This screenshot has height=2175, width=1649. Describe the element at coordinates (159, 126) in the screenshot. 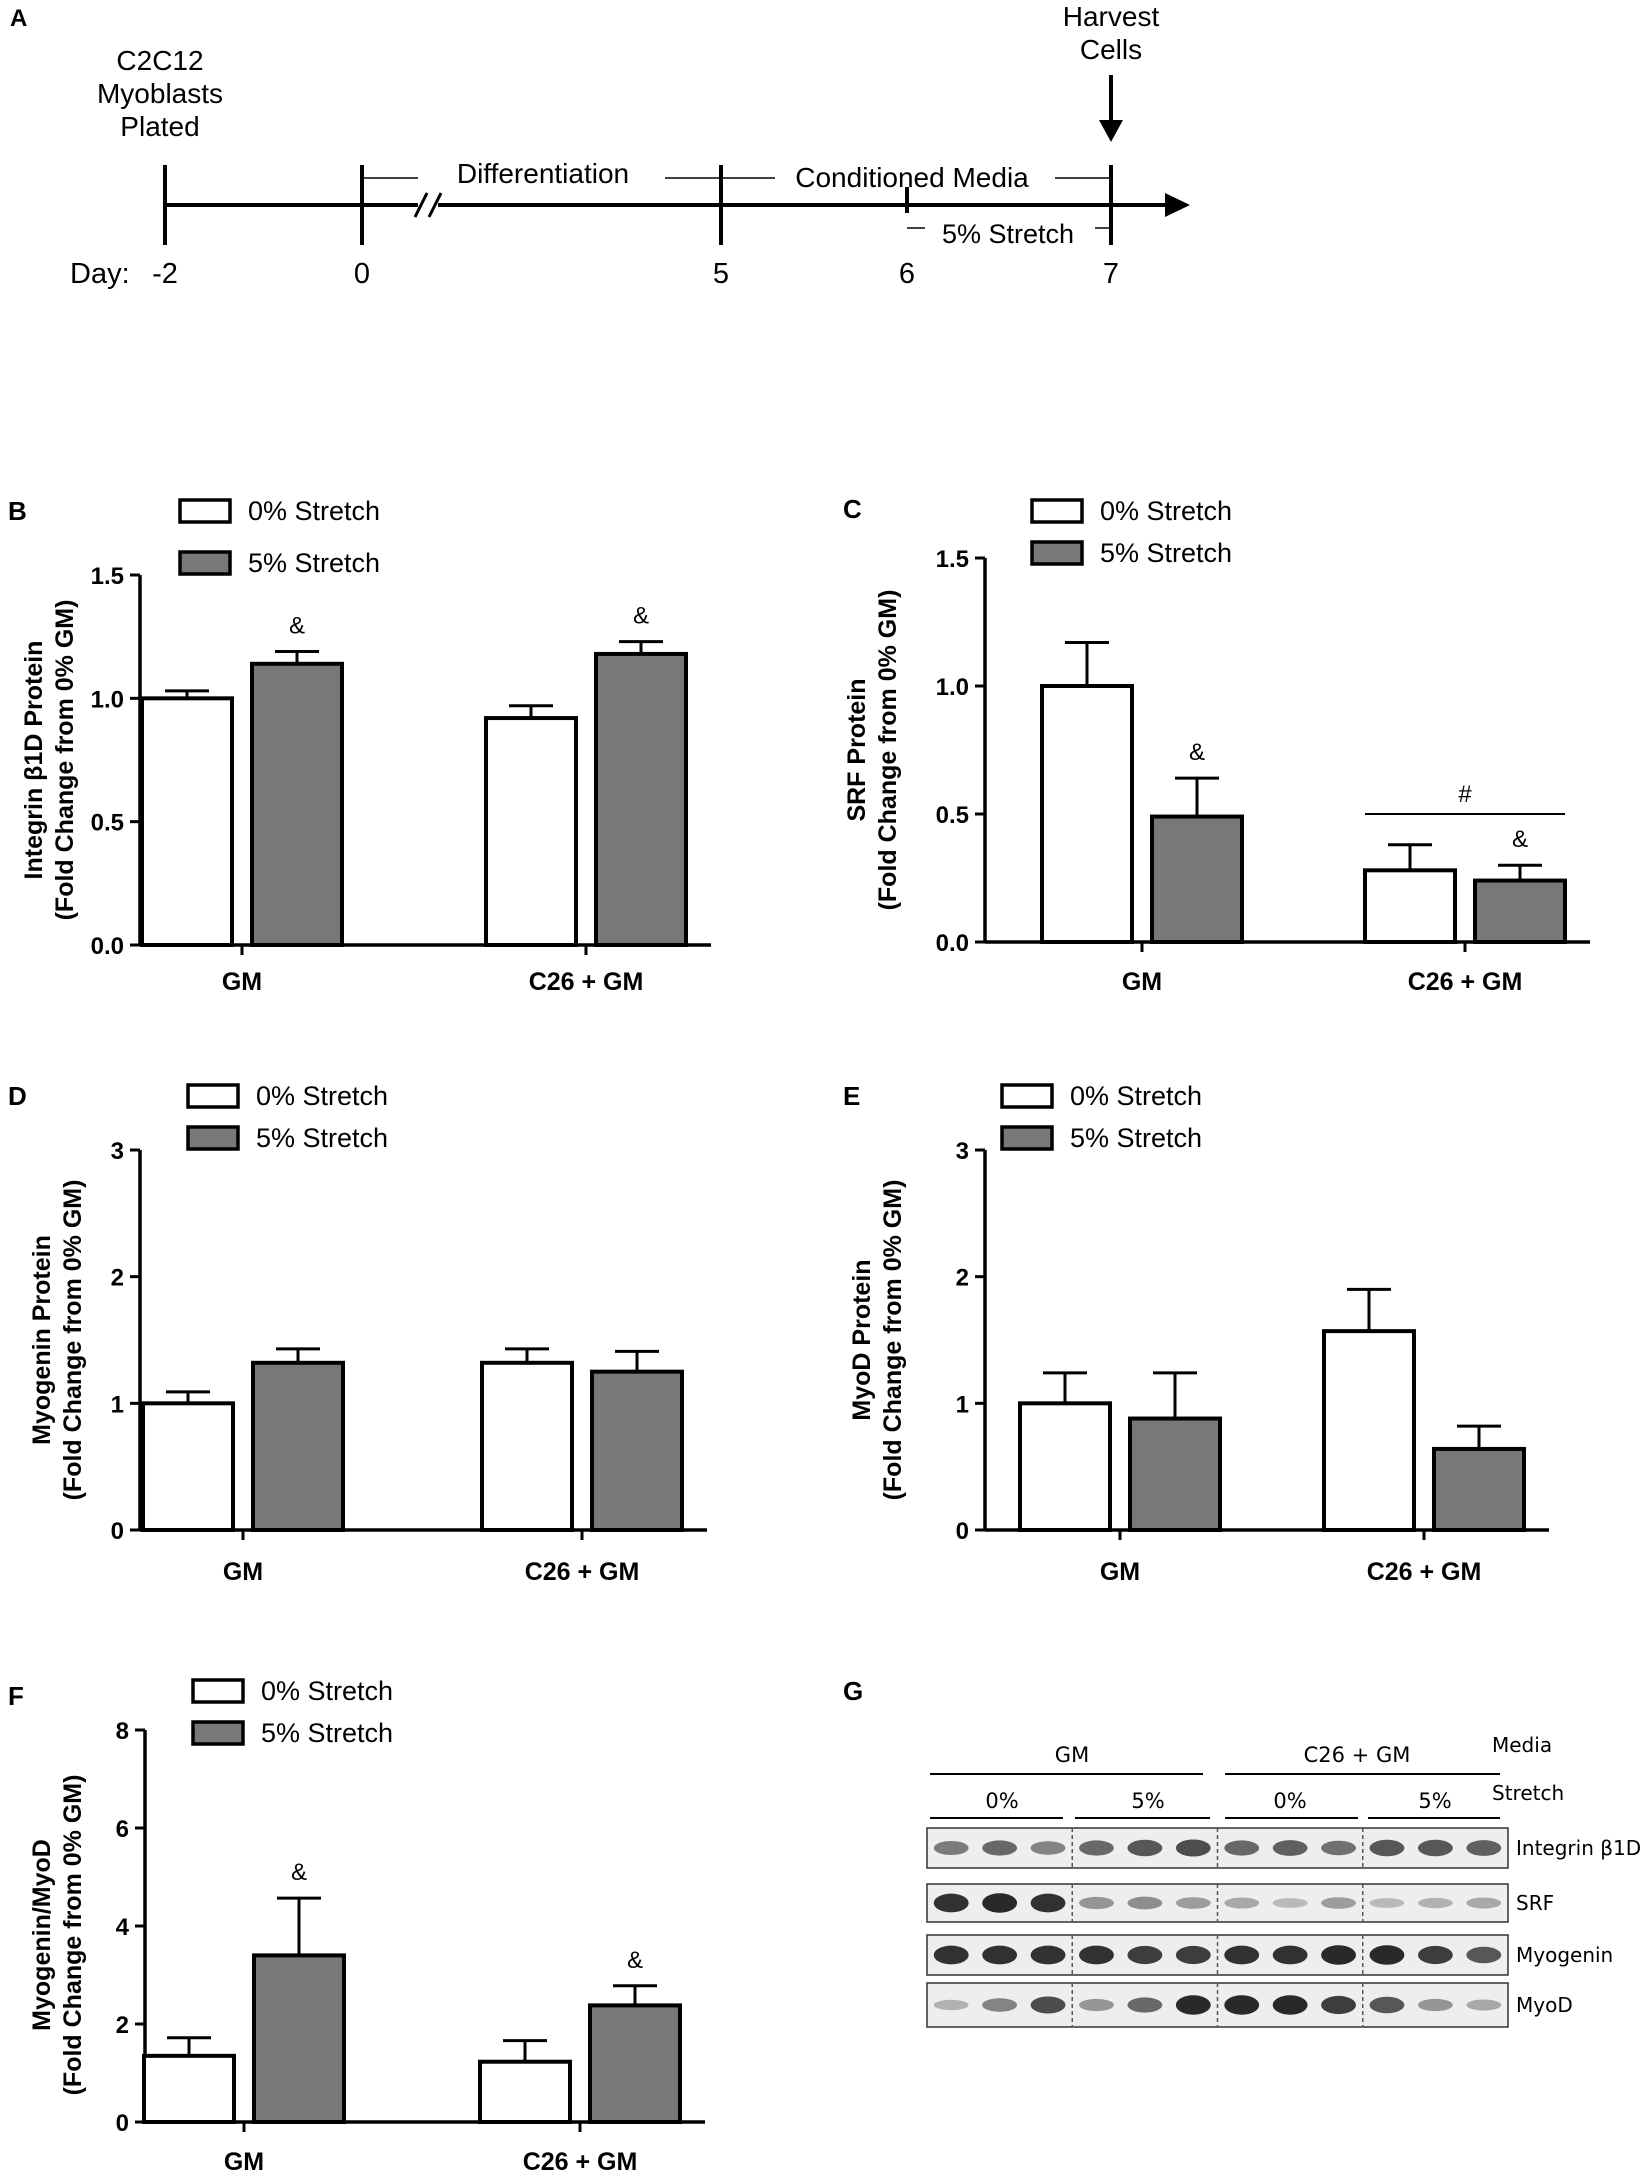

I see `plated-label: Plated` at that location.